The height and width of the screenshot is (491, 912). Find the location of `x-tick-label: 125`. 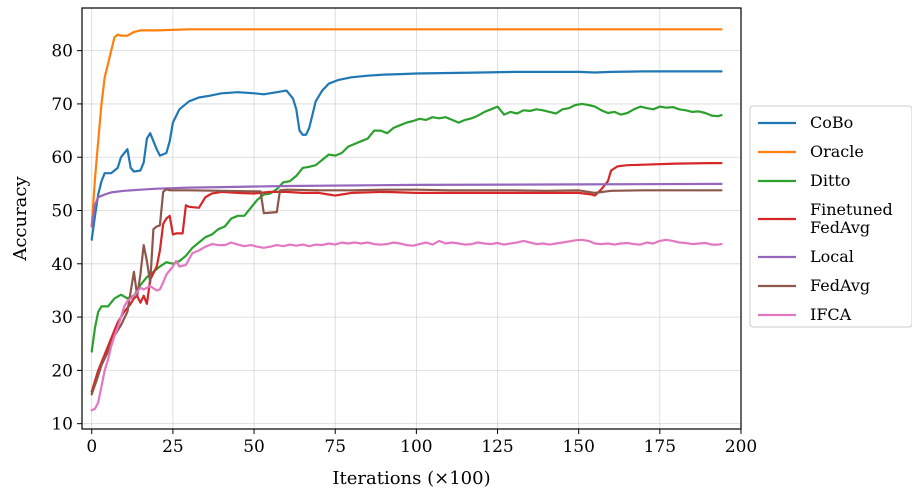

x-tick-label: 125 is located at coordinates (497, 447).